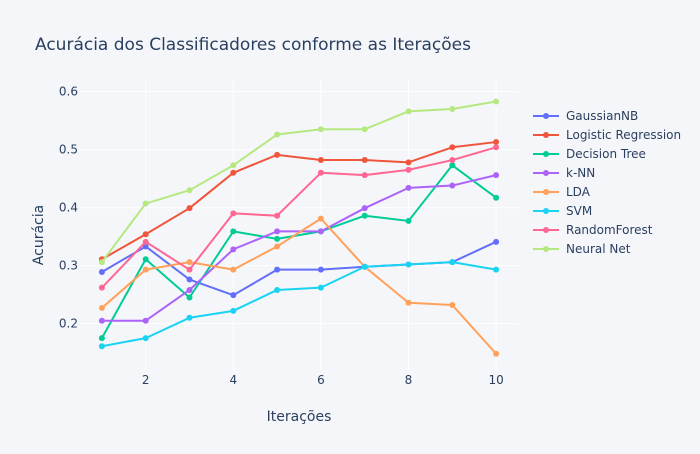 The height and width of the screenshot is (454, 700). Describe the element at coordinates (589, 154) in the screenshot. I see `legend-item: Decision Tree` at that location.